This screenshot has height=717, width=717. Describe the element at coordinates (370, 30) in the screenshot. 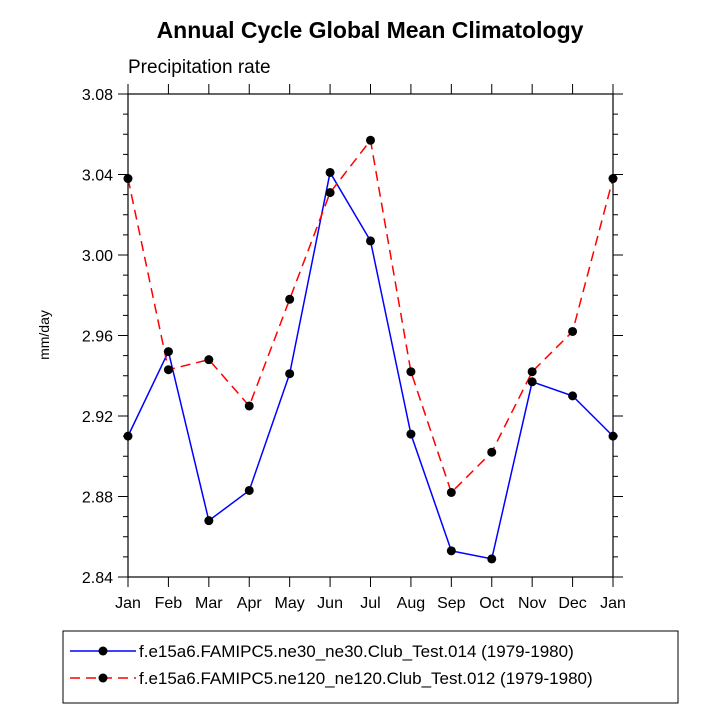

I see `chart-title: Annual Cycle Global Mean Climatology` at that location.